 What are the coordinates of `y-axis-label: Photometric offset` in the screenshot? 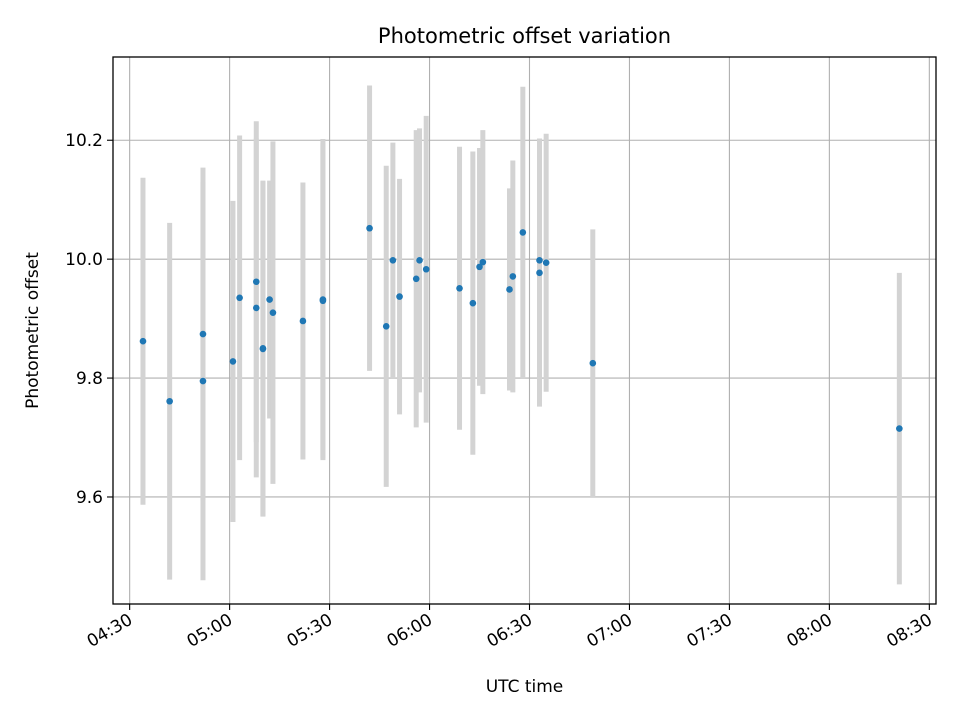 It's located at (33, 330).